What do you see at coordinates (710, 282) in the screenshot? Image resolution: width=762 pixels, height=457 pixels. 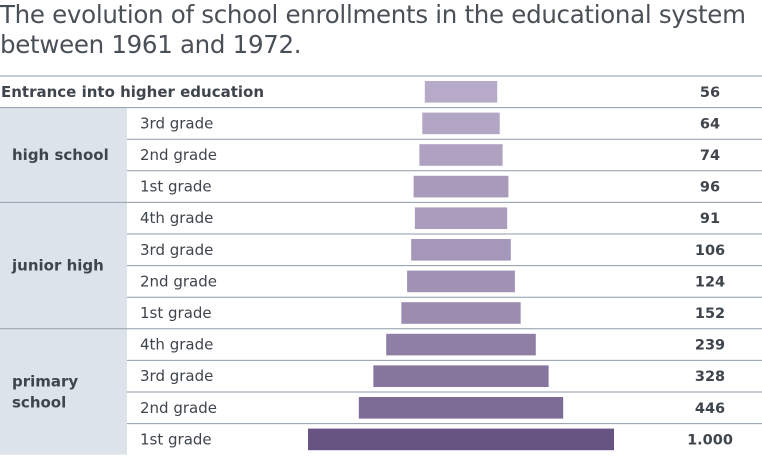 I see `value-label: 124` at bounding box center [710, 282].